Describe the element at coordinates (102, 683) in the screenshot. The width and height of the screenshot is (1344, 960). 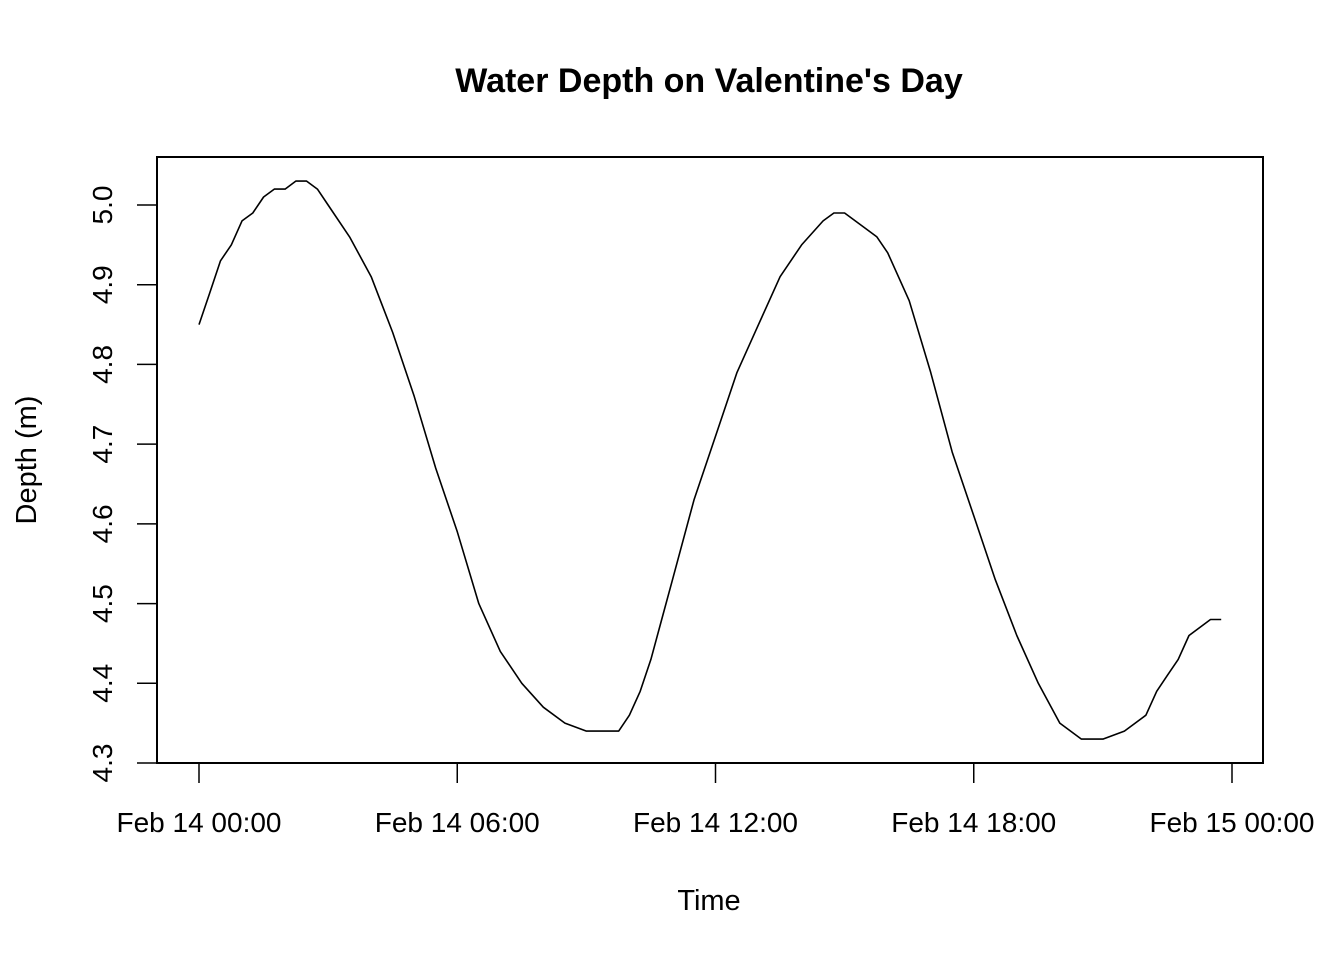
I see `y-tick-label: 4.4` at that location.